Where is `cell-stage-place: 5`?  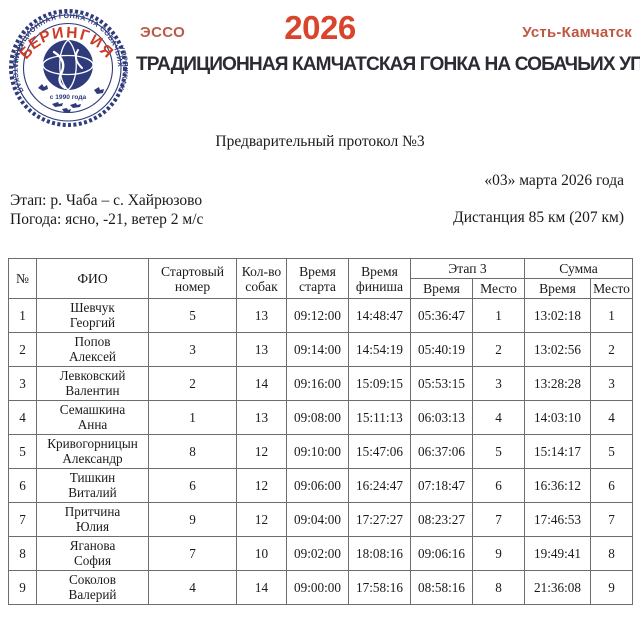
cell-stage-place: 5 is located at coordinates (498, 452).